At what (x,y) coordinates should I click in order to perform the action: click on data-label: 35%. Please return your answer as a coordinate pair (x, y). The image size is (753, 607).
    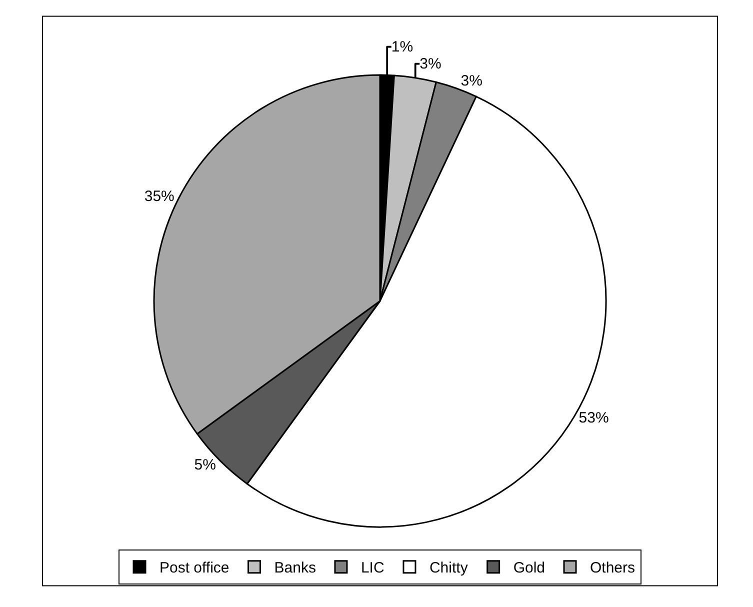
    Looking at the image, I should click on (159, 197).